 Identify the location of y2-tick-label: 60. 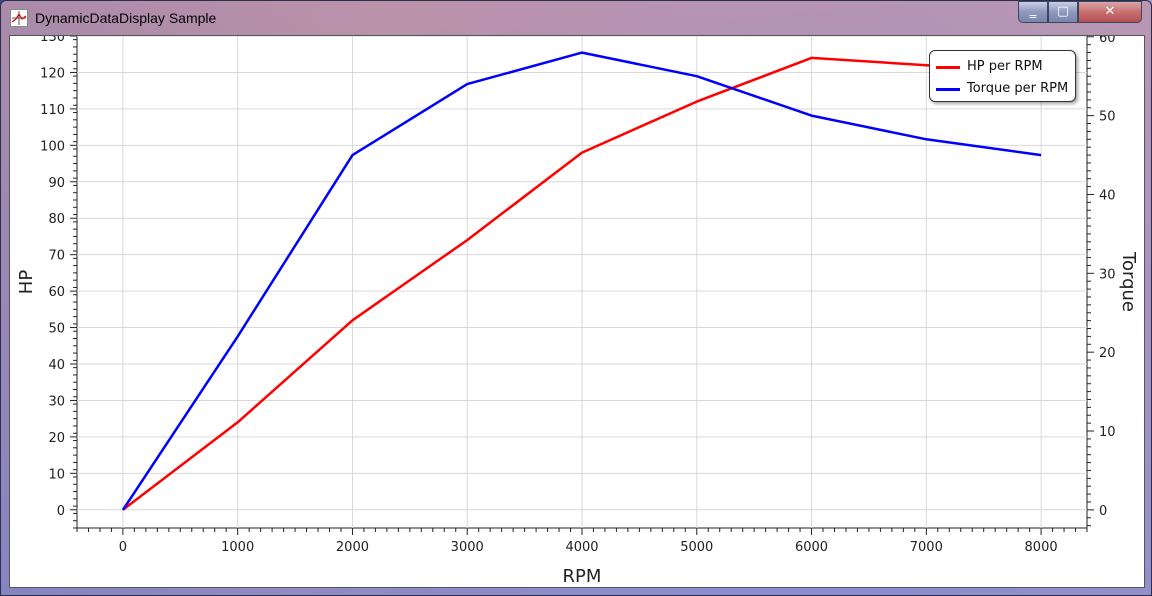
(1107, 41).